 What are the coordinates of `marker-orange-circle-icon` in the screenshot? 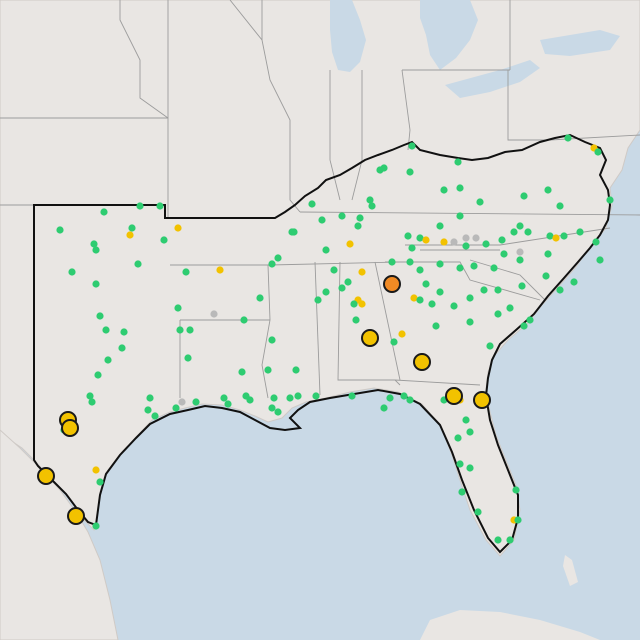 It's located at (392, 284).